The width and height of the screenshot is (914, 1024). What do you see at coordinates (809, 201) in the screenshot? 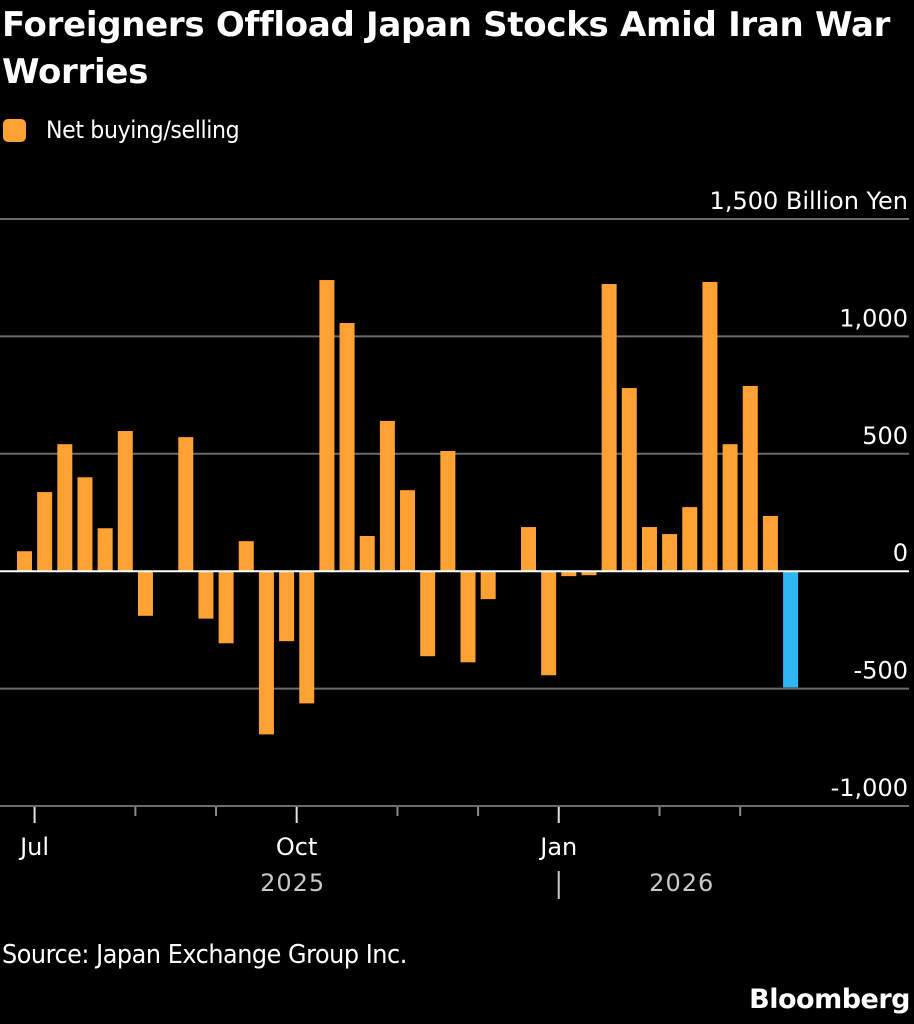
I see `y-tick-label: 1,500 Billion Yen` at bounding box center [809, 201].